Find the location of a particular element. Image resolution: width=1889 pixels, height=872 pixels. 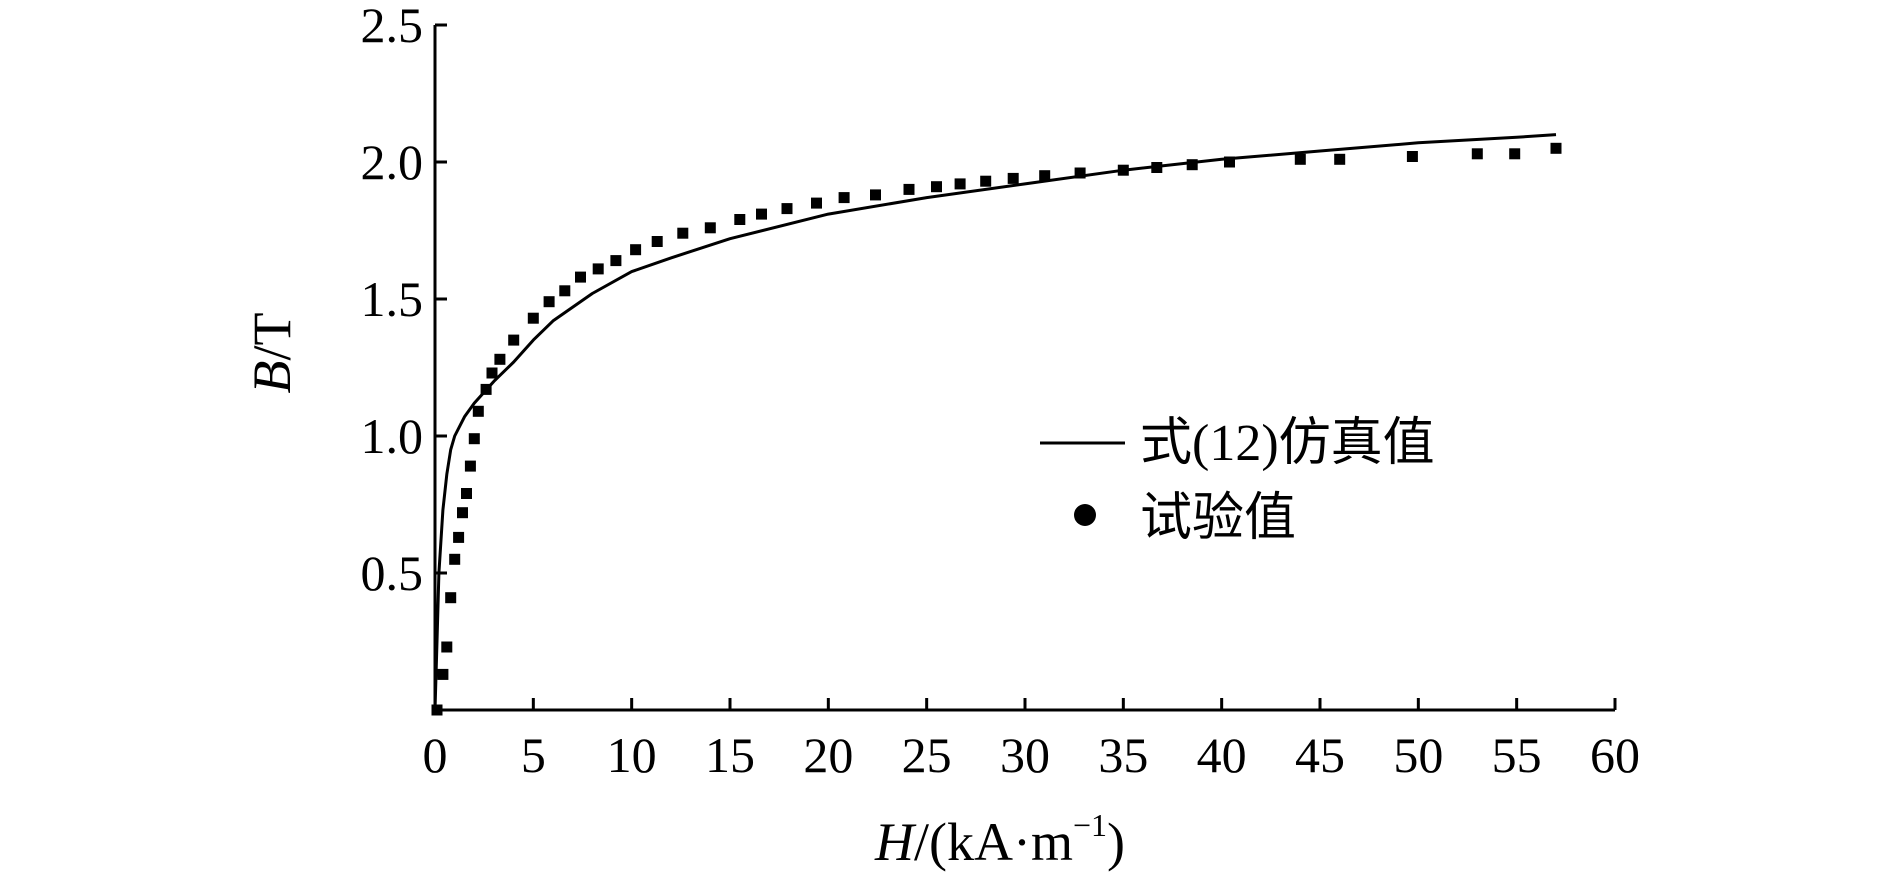

y-axis-title-unit: /T is located at coordinates (272, 336).